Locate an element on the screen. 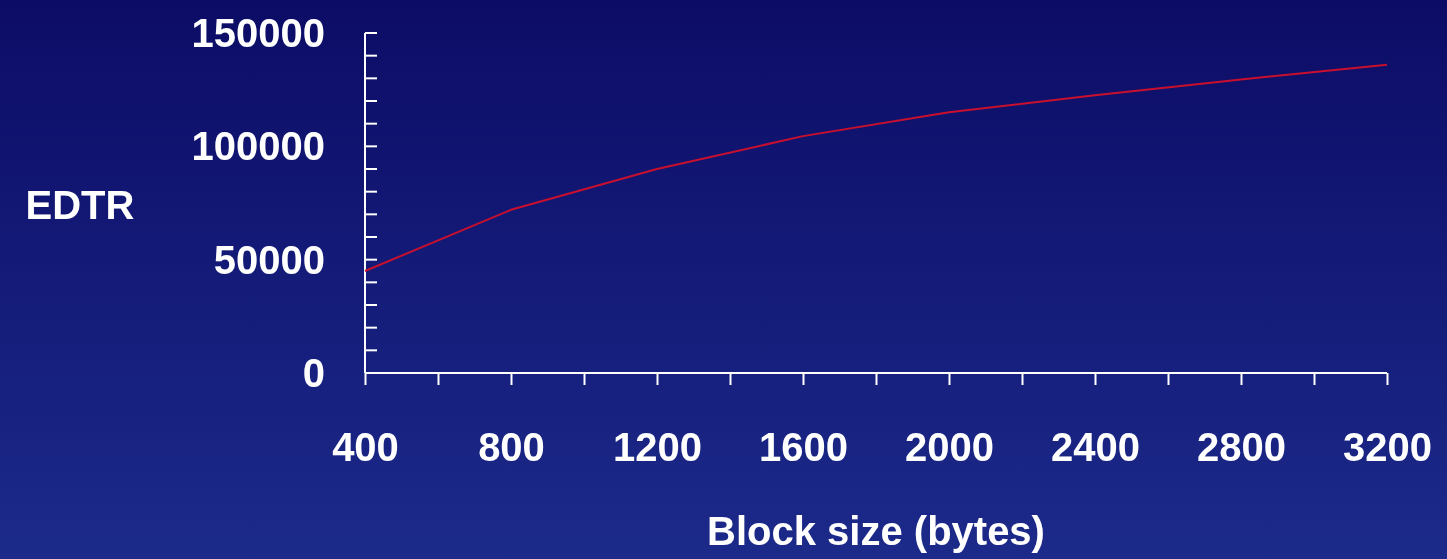  x-tick-label: 1600 is located at coordinates (803, 447).